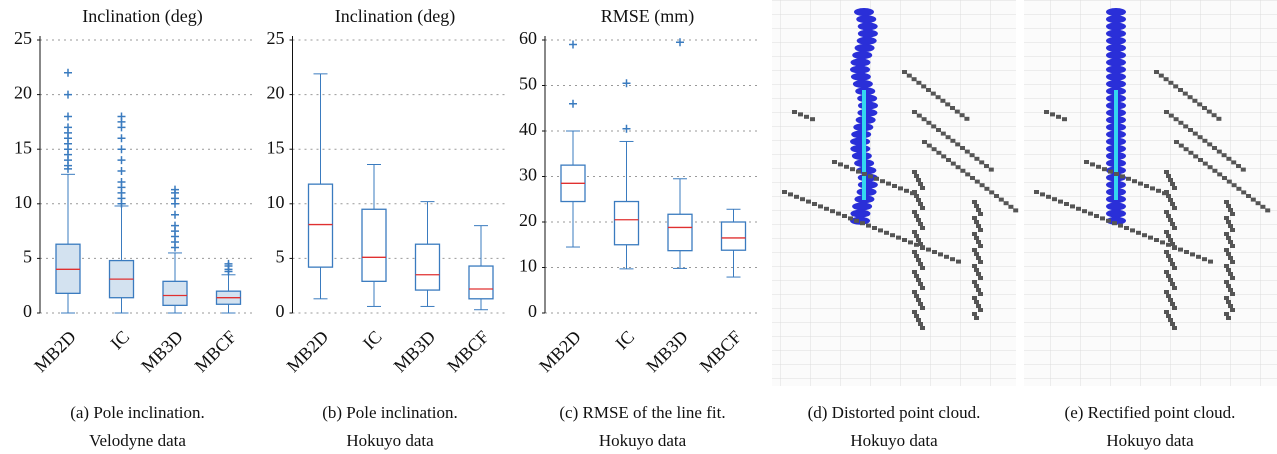 The image size is (1277, 454). Describe the element at coordinates (23, 202) in the screenshot. I see `y-tick-label: 10` at that location.